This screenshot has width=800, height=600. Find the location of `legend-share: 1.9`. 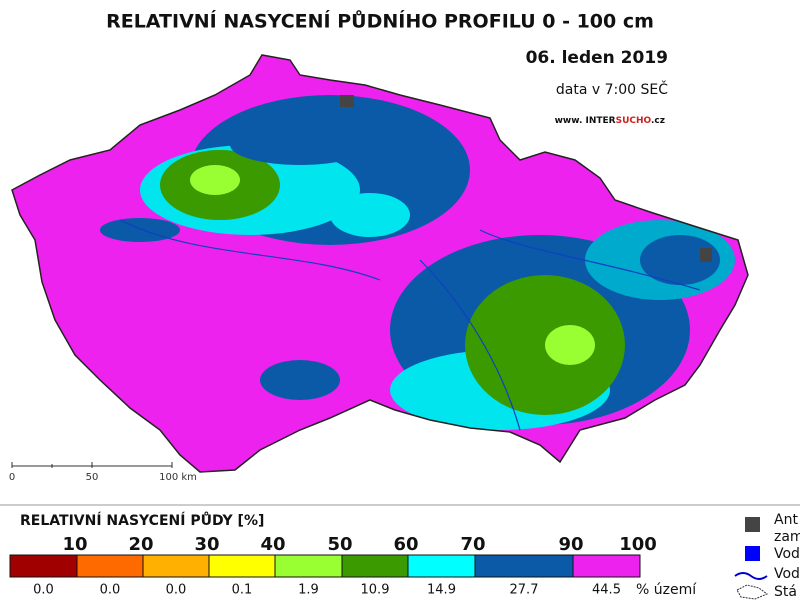

legend-share: 1.9 is located at coordinates (308, 590).